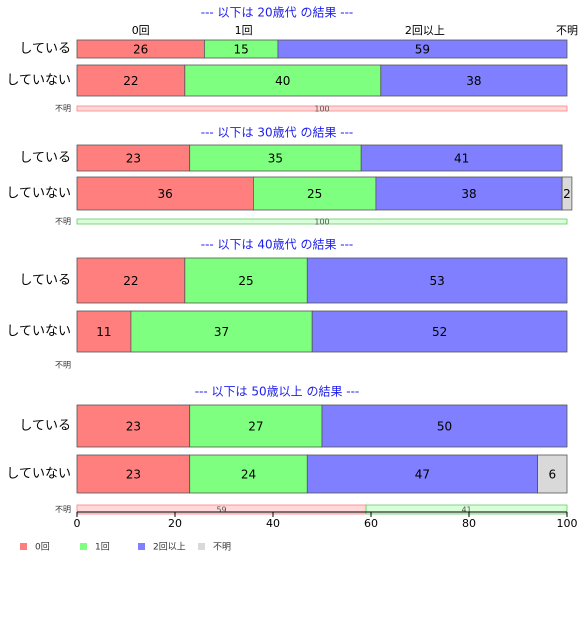  What do you see at coordinates (77, 523) in the screenshot?
I see `x-tick-label: 0` at bounding box center [77, 523].